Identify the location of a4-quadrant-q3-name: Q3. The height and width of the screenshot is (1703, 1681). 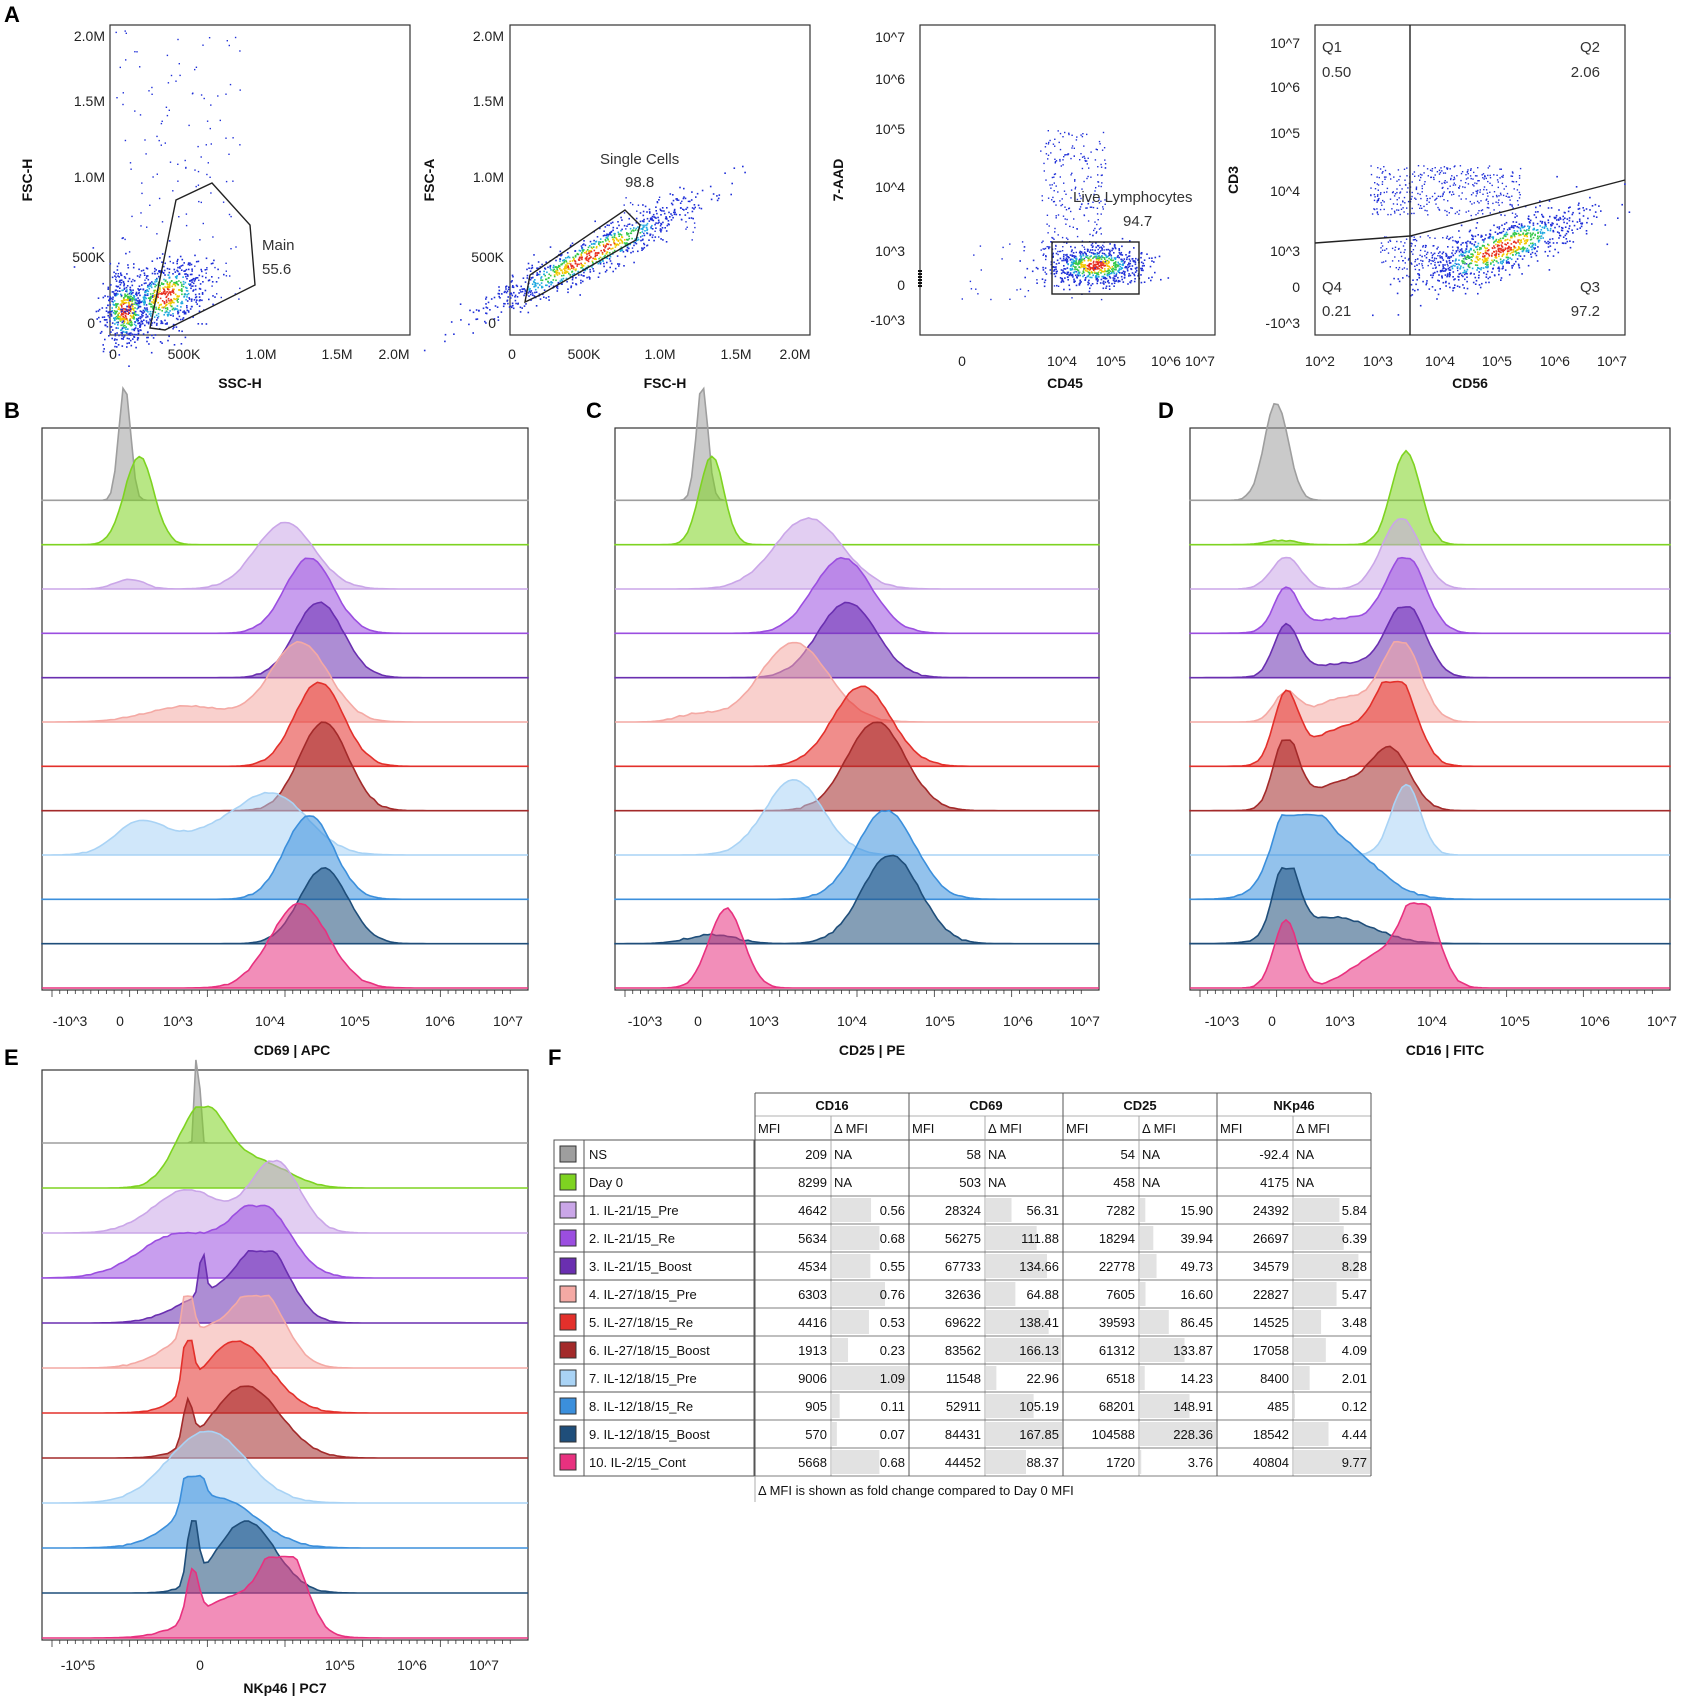
(1590, 287).